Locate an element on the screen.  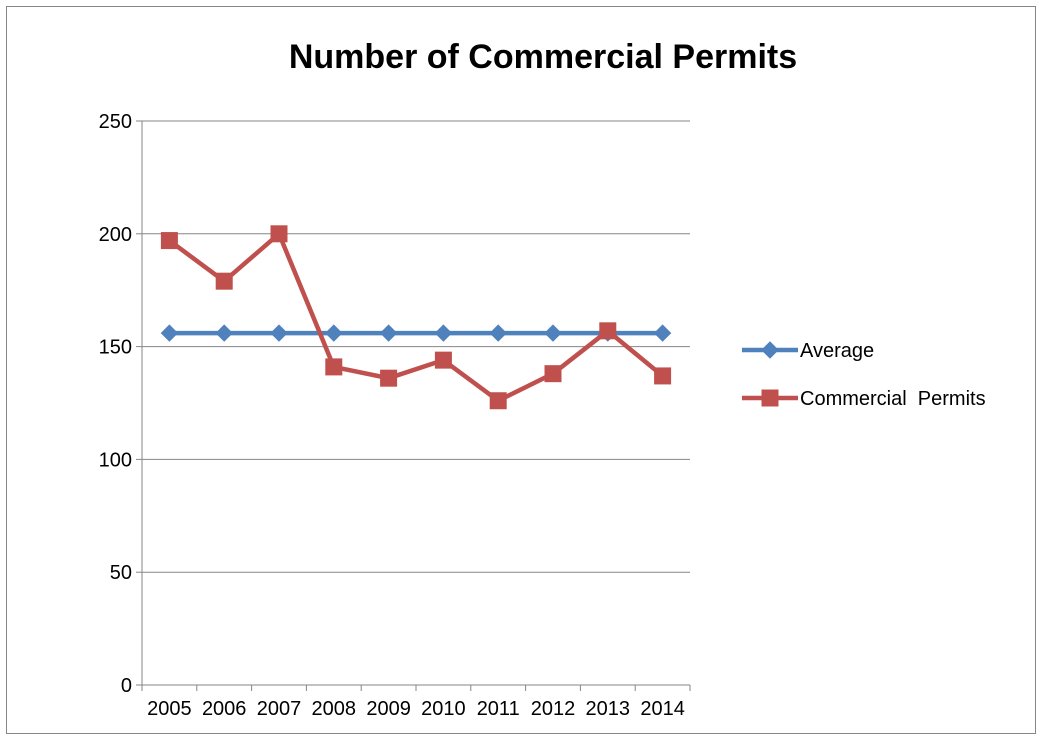
x-tick-label: 2010 is located at coordinates (443, 709).